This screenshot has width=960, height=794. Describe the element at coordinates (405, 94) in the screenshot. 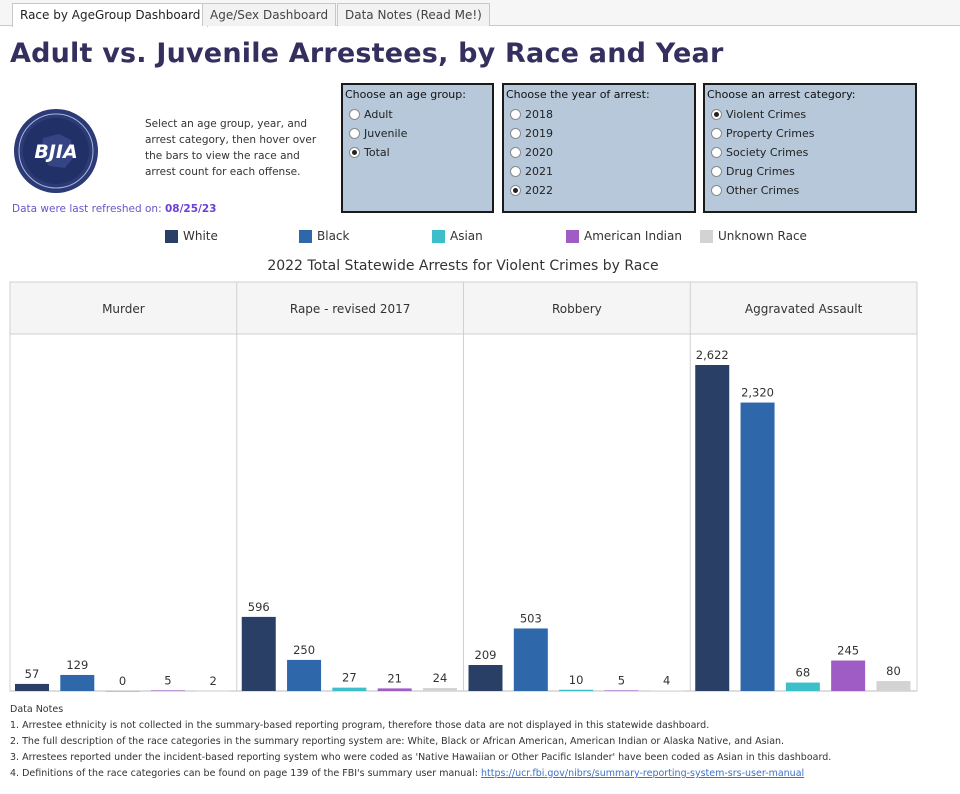

I see `age-group-filter-title: Choose an age group:` at that location.